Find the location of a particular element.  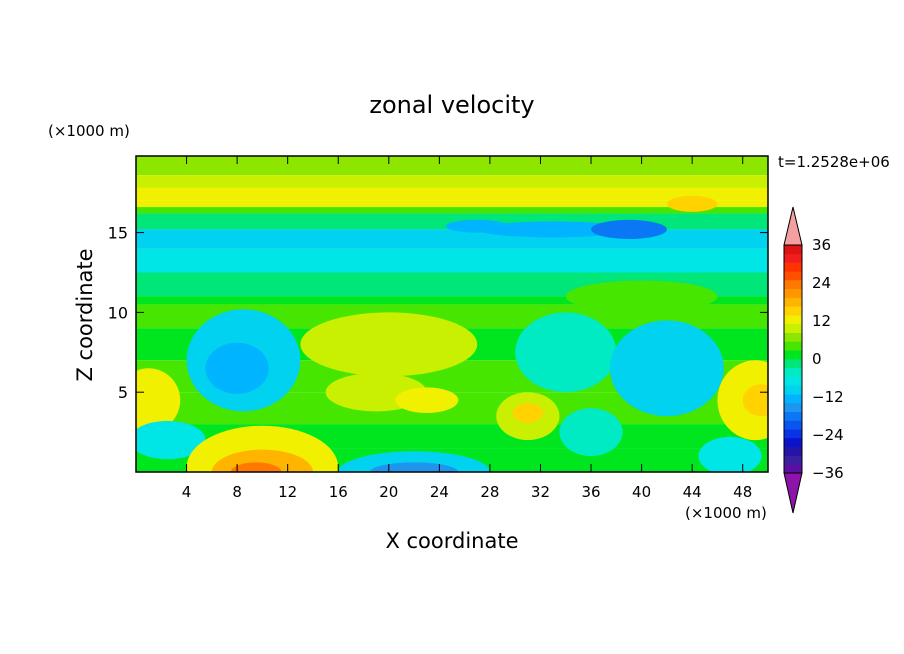

x-tick-label: 8 is located at coordinates (237, 492).